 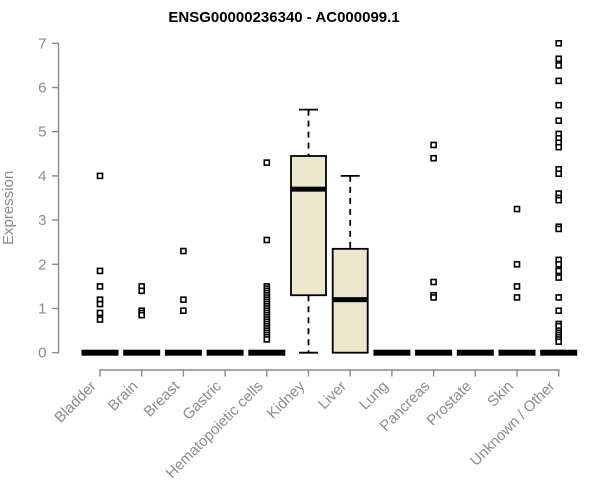 What do you see at coordinates (308, 226) in the screenshot?
I see `iqr-box` at bounding box center [308, 226].